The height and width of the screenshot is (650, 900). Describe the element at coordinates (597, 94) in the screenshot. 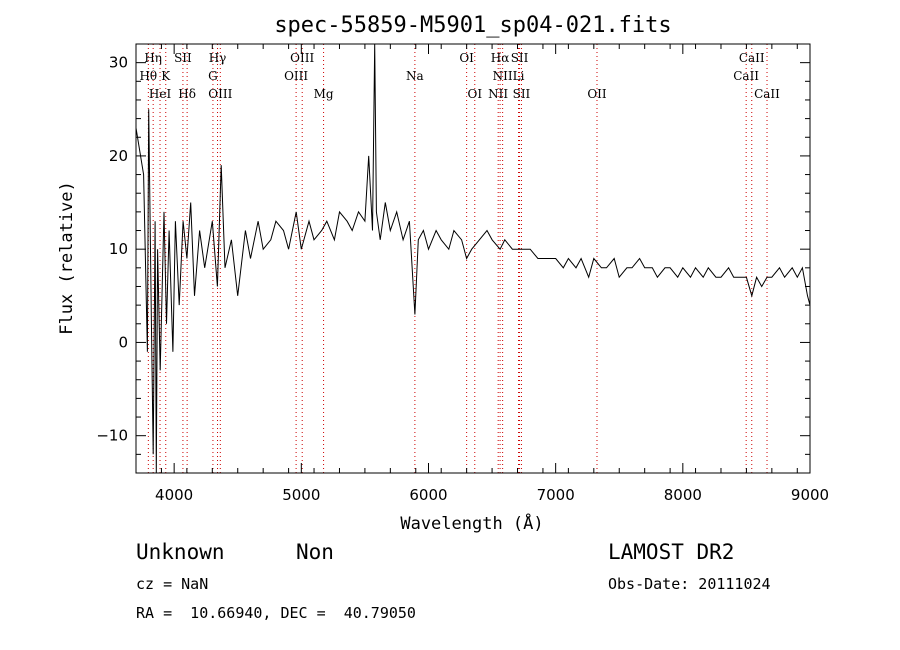

I see `line-label: OII` at that location.